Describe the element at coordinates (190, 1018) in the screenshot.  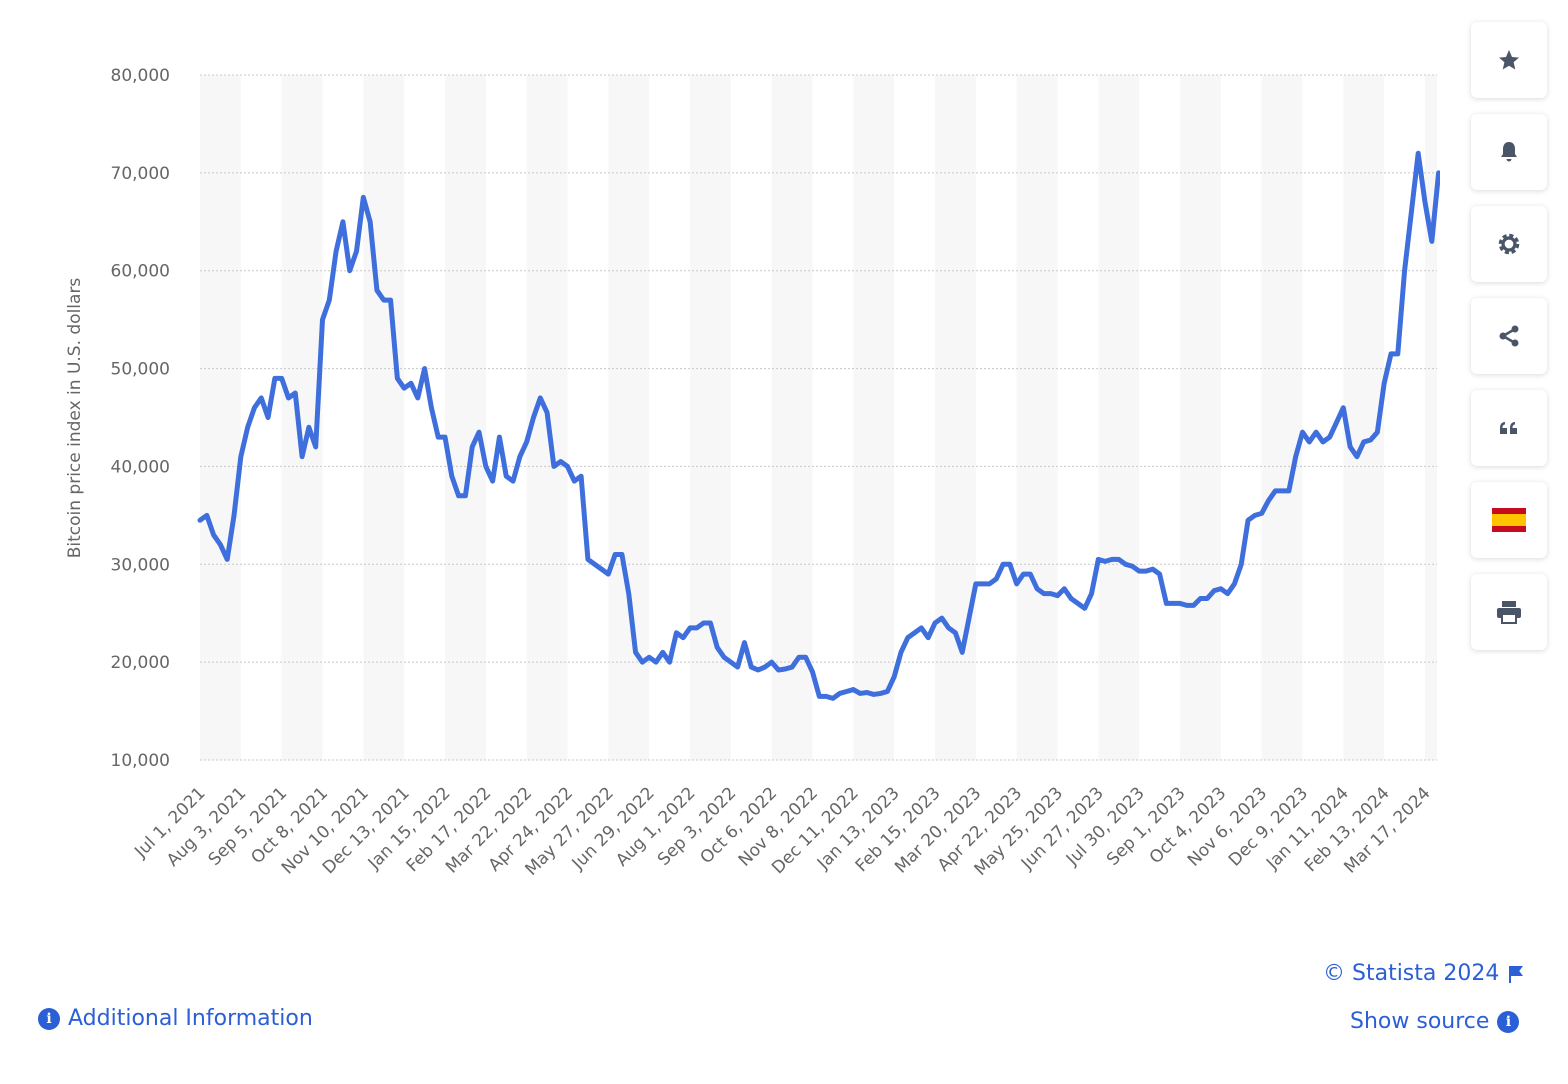
I see `additional-information-text: Additional Information` at that location.